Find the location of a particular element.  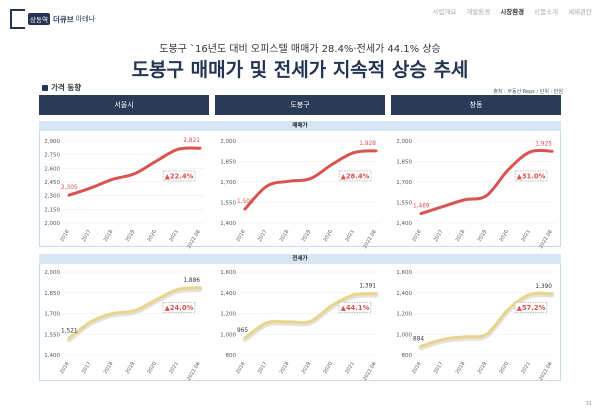

nav-item-development: 개발환경 is located at coordinates (478, 12).